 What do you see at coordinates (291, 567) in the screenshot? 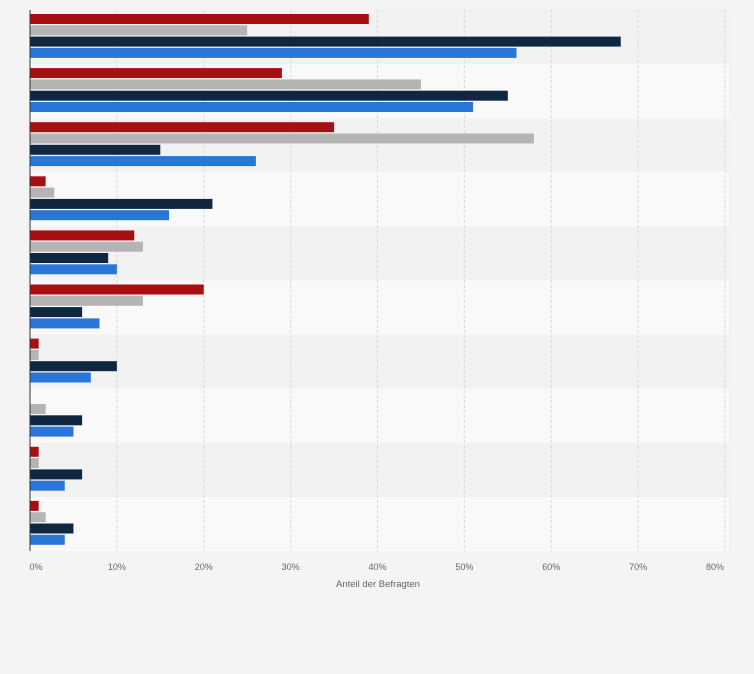
I see `x-tick-label: 30%` at bounding box center [291, 567].